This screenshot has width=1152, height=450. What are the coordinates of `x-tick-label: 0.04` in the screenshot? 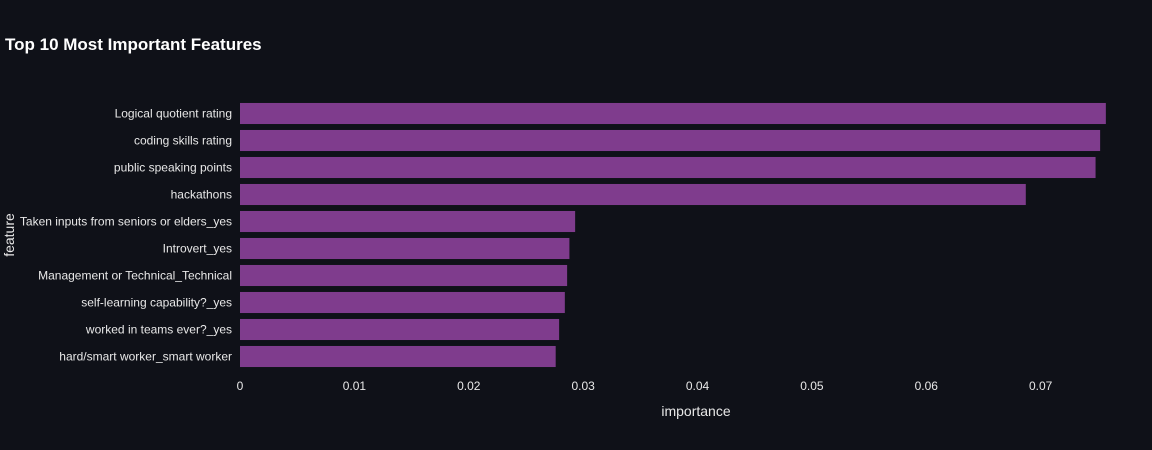 It's located at (698, 386).